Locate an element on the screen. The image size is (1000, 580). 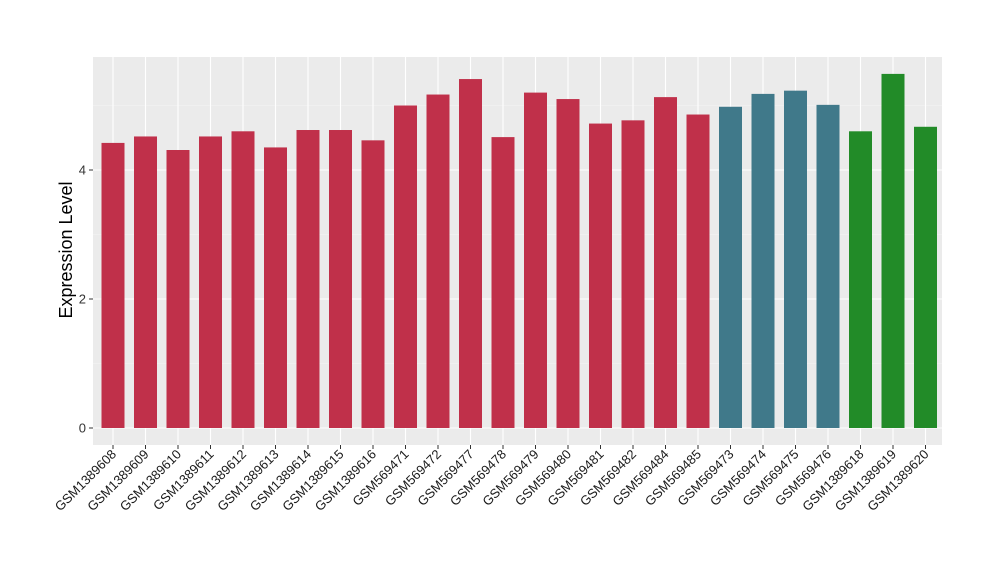
y-tick-label: 2 is located at coordinates (82, 299).